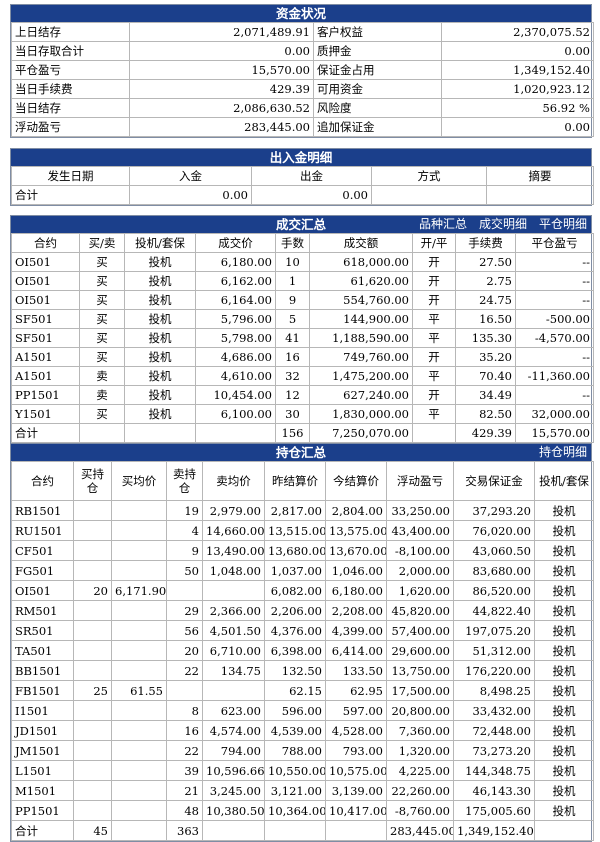  I want to click on table-cell: 14,660.00, so click(233, 530).